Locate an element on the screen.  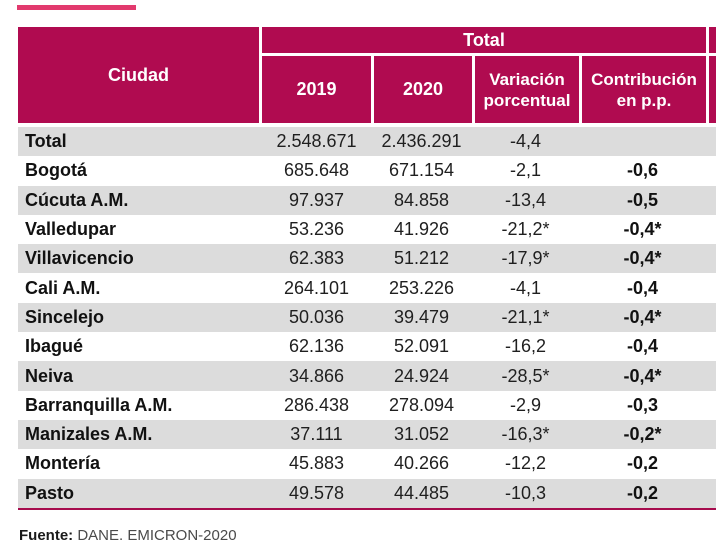
table-row: Total 2.548.671 2.436.291 -4,4 is located at coordinates (367, 142).